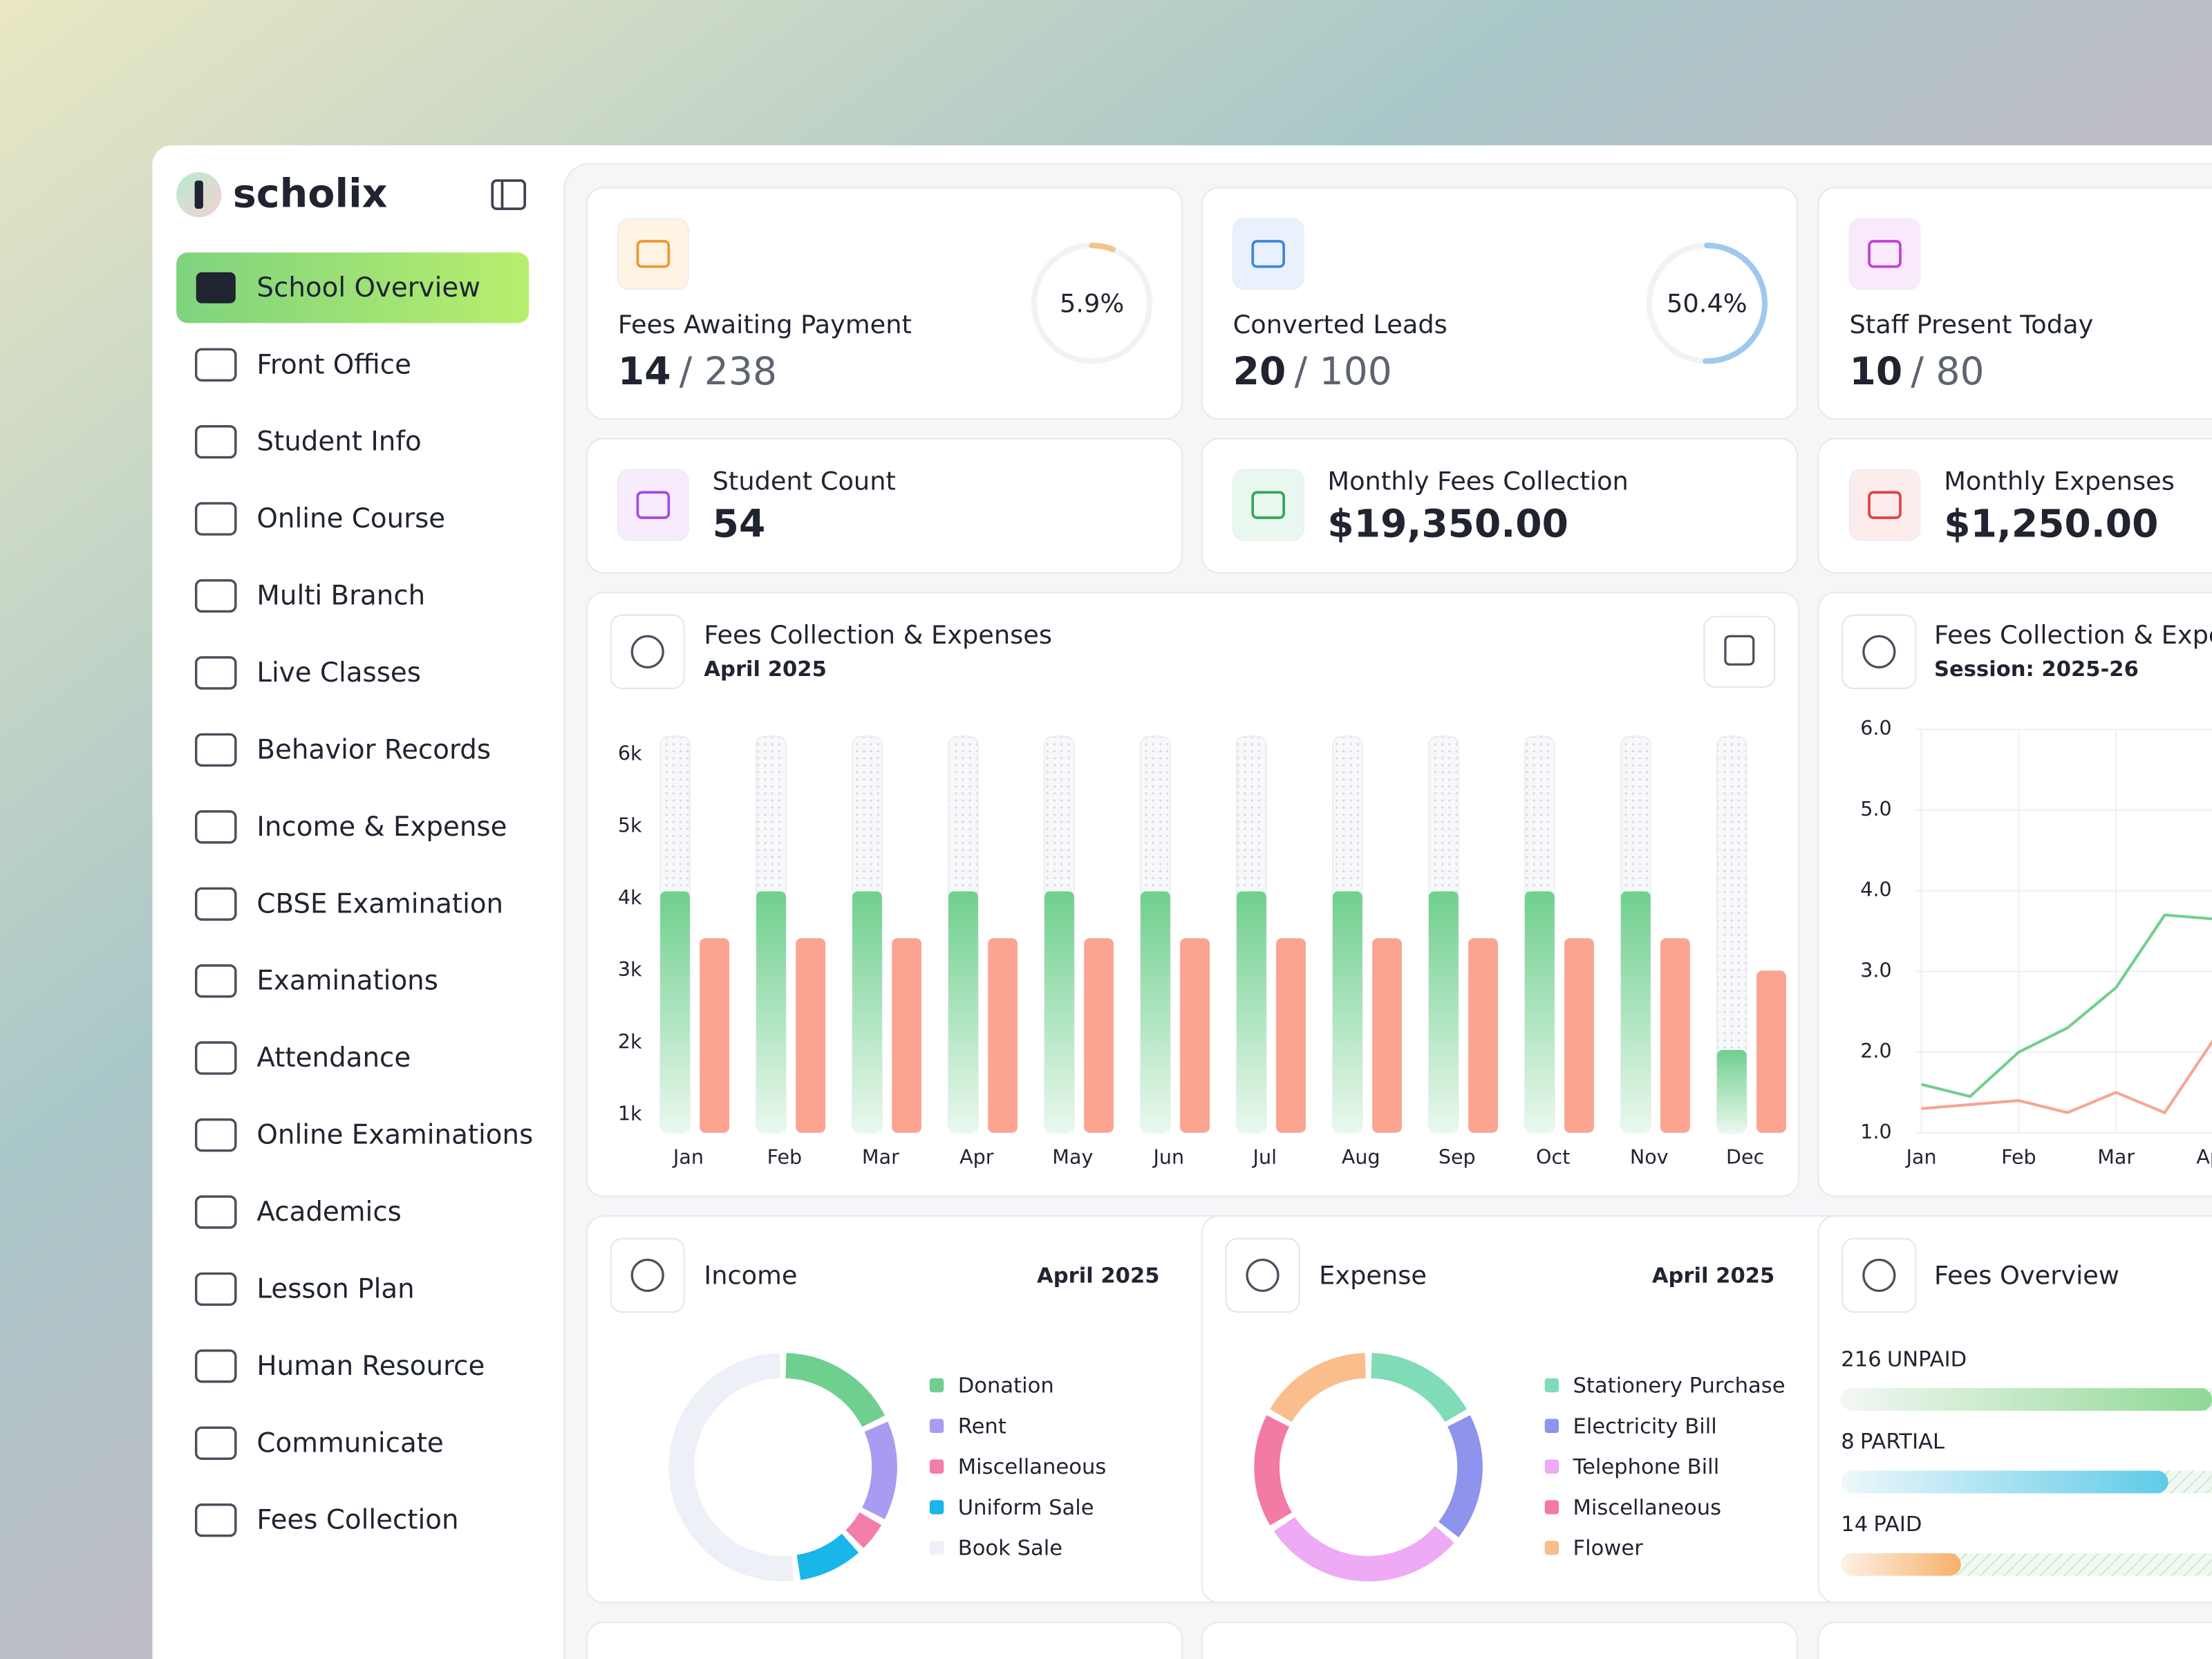 The image size is (2212, 1659). Describe the element at coordinates (698, 371) in the screenshot. I see `stat-value: 14/ 238` at that location.